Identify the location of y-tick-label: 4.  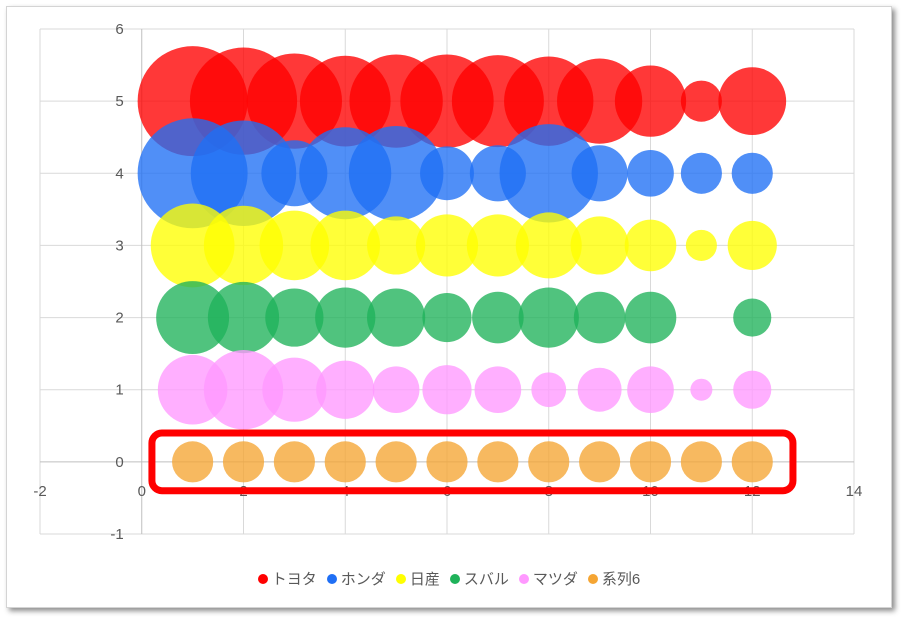
(119, 173).